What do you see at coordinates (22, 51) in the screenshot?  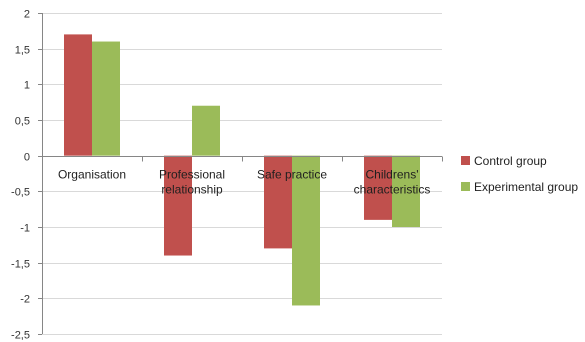 I see `y-tick-label: 1,5` at bounding box center [22, 51].